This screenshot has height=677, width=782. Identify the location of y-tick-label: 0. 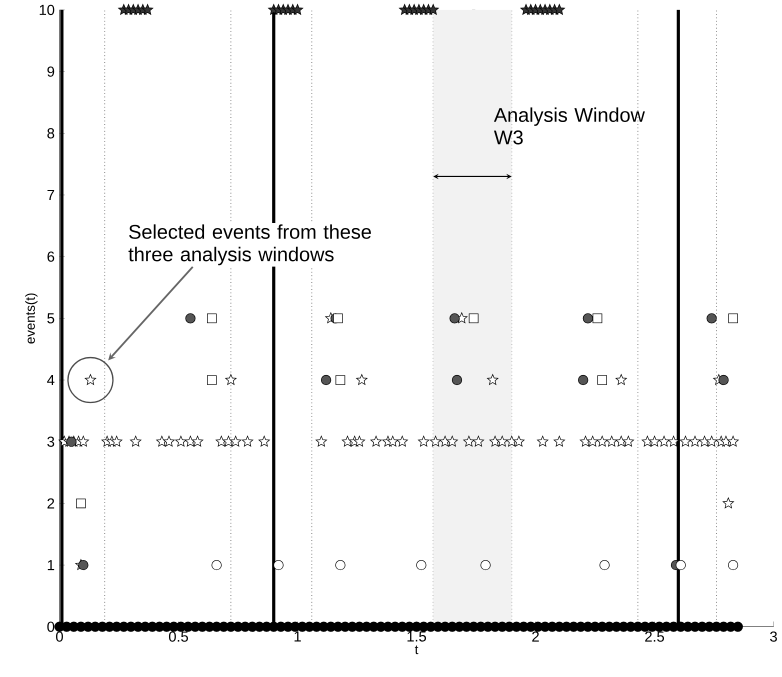
(50, 626).